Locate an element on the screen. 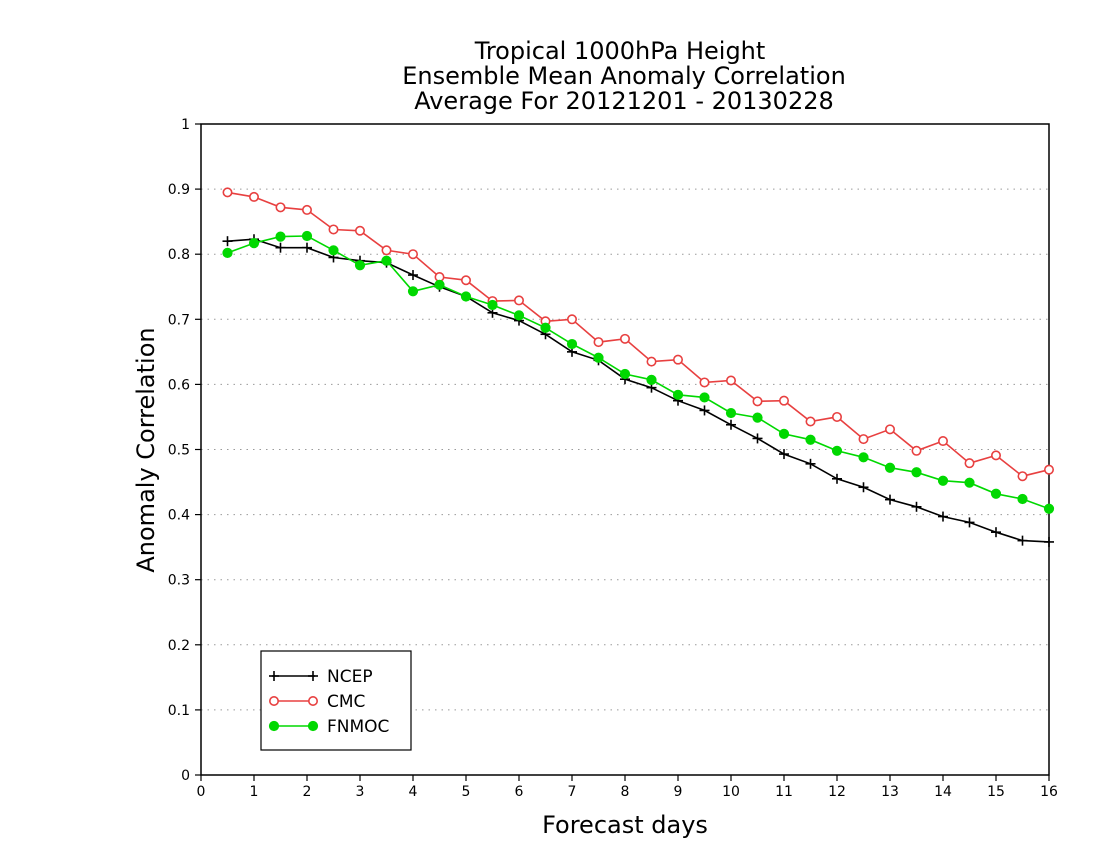  x-axis-ticks: 0 1 2 3 4 5 6 7 8 9 10 11 12 13 14 15 16 is located at coordinates (627, 787).